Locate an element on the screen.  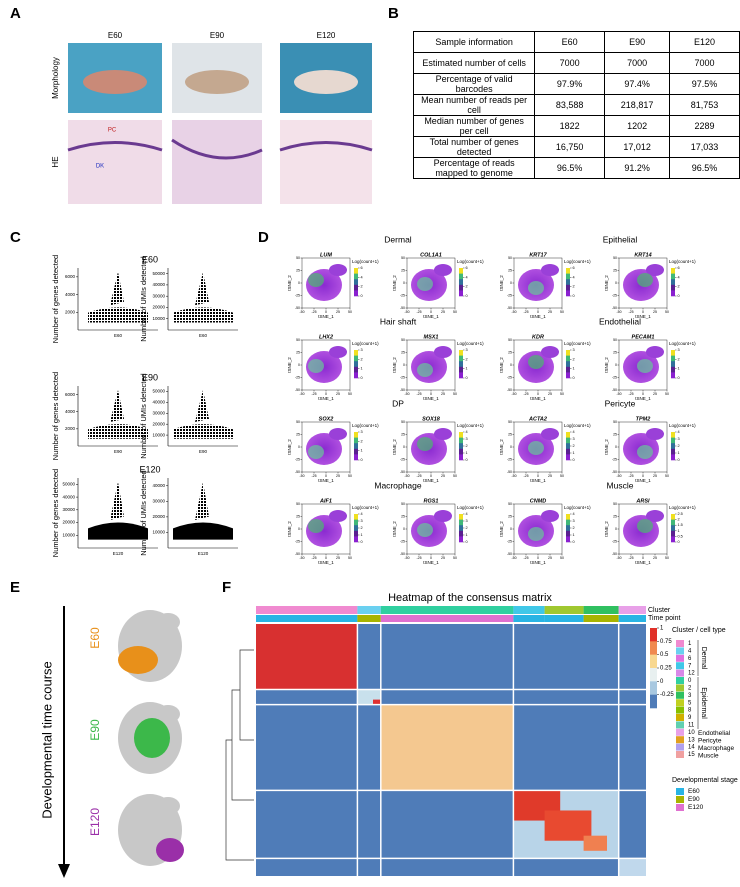
section-title: Muscle is located at coordinates (620, 485).